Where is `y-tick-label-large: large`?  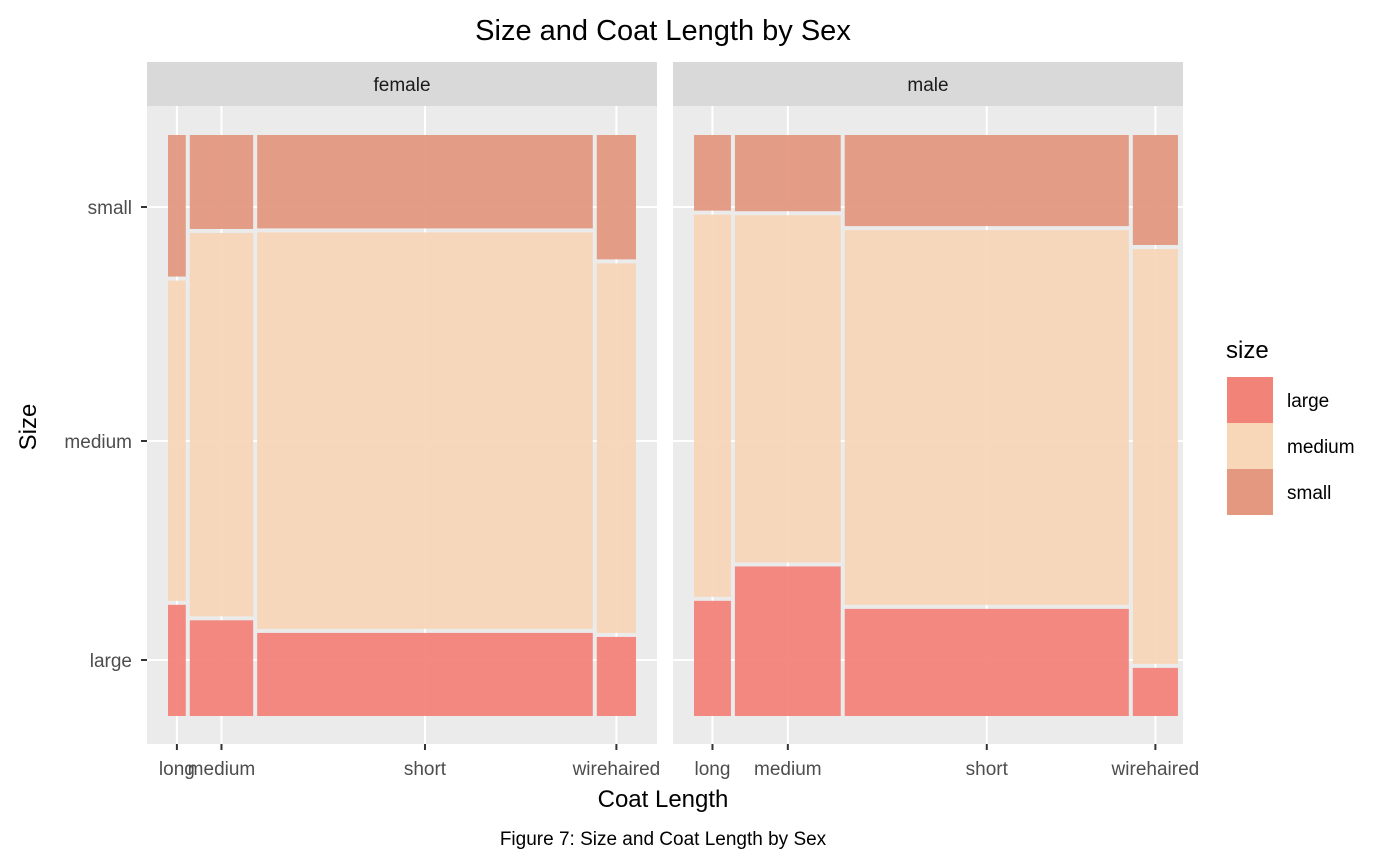
y-tick-label-large: large is located at coordinates (111, 661).